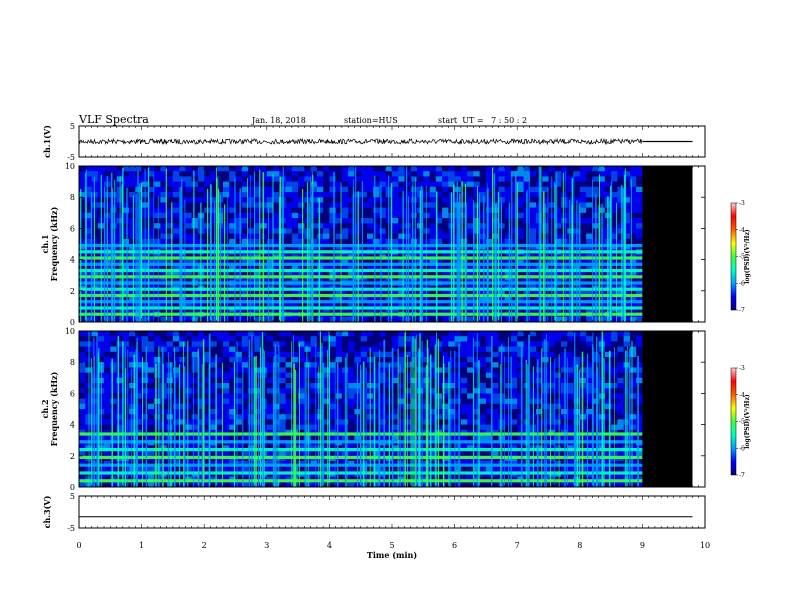 The image size is (792, 612). What do you see at coordinates (361, 283) in the screenshot?
I see `ch1-spectrogram-band` at bounding box center [361, 283].